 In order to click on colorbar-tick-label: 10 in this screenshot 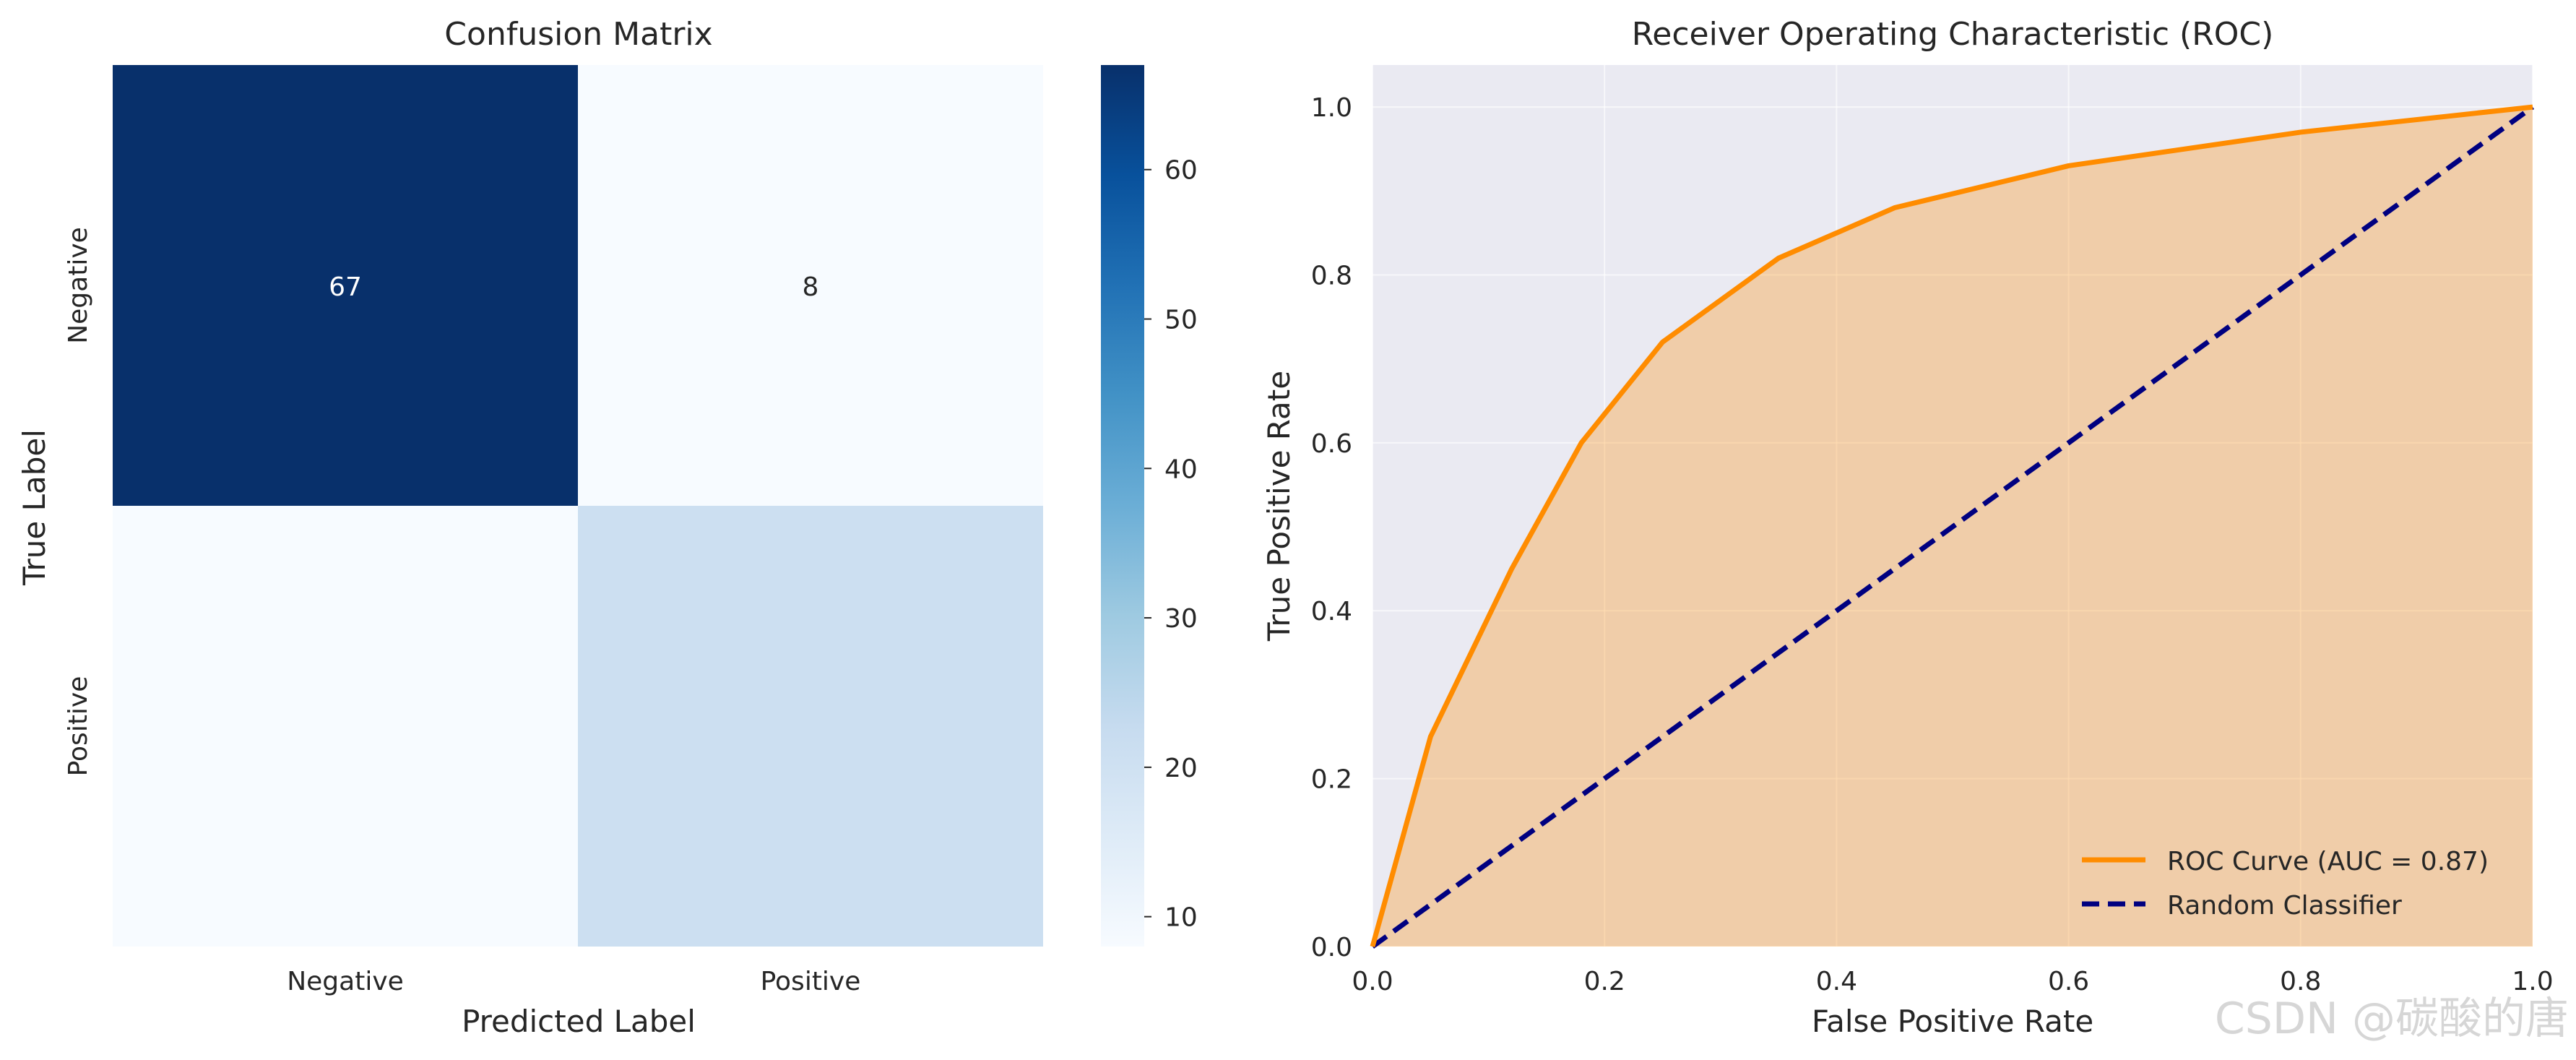, I will do `click(1181, 918)`.